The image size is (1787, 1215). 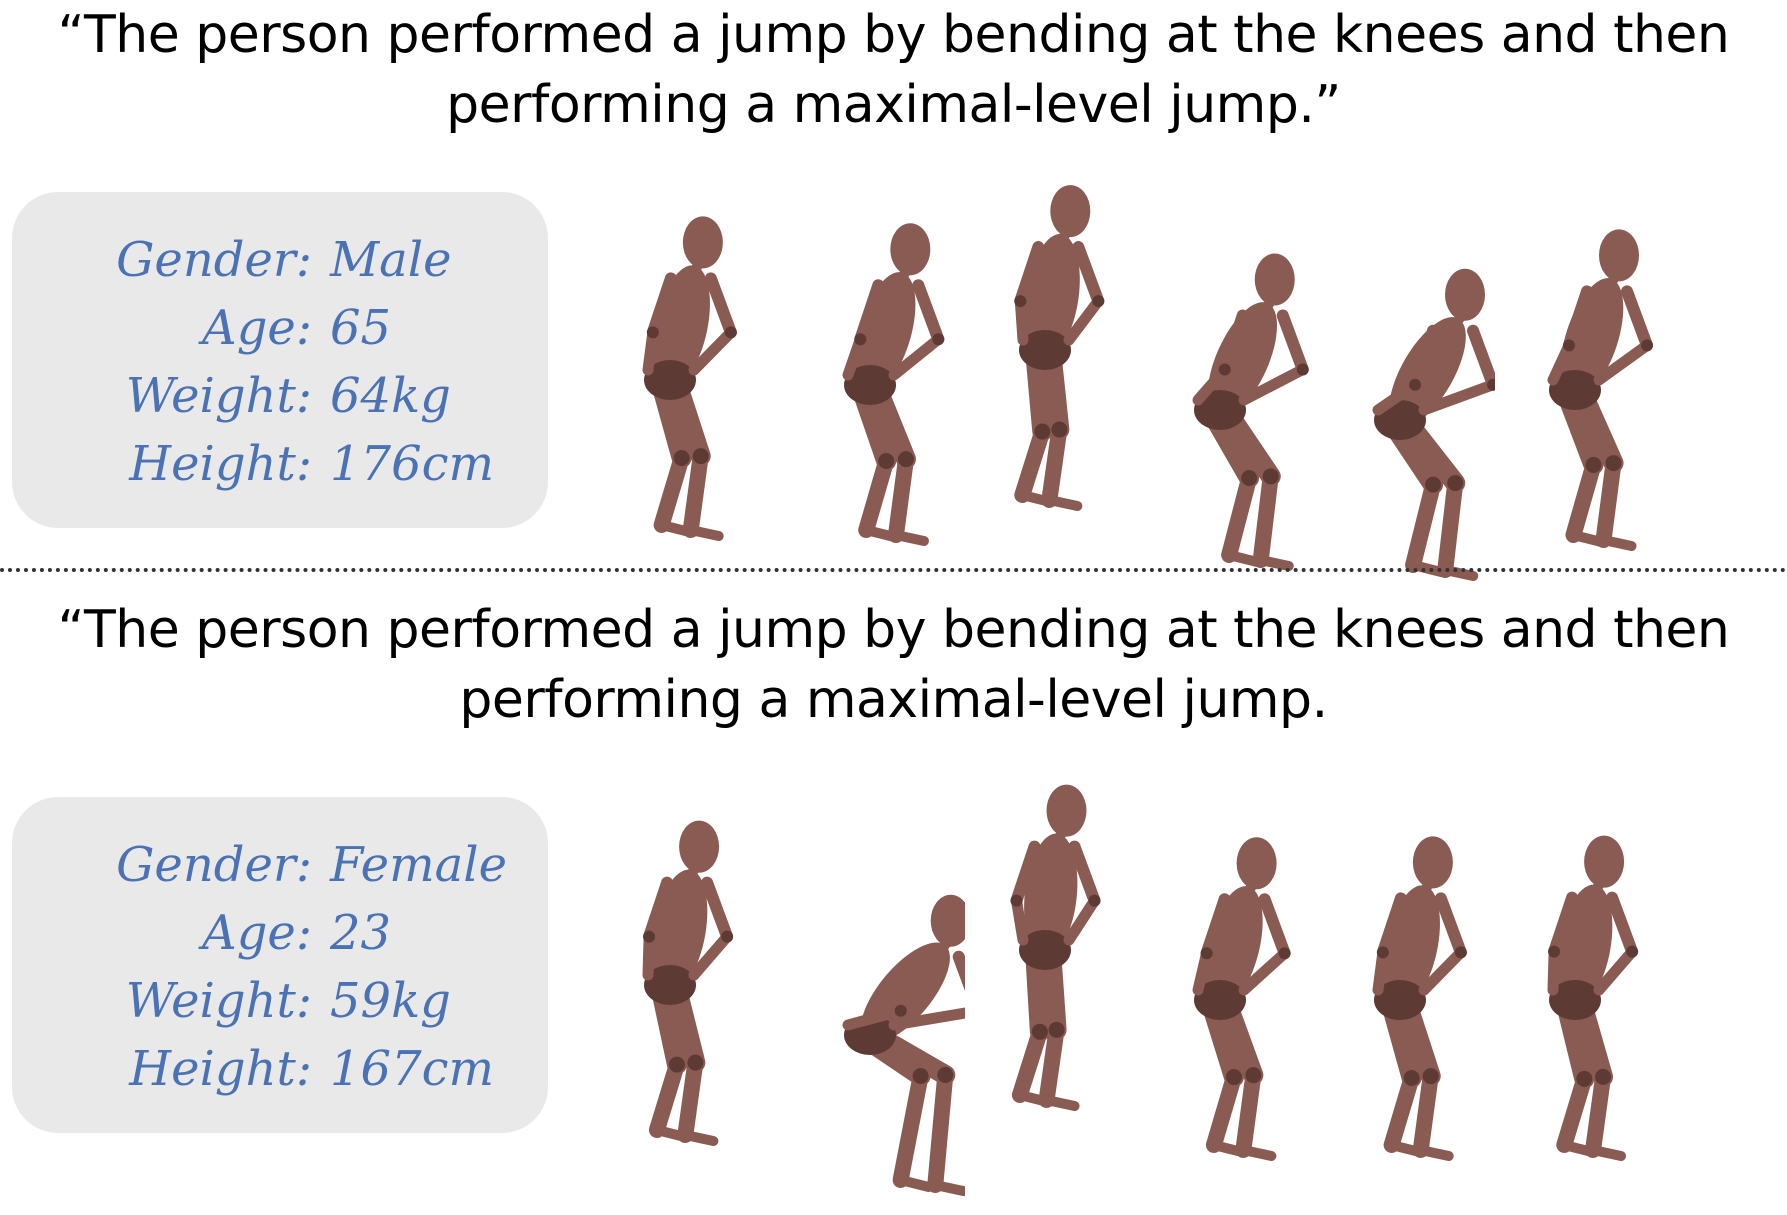 I want to click on age-row: Age: 65, so click(x=280, y=328).